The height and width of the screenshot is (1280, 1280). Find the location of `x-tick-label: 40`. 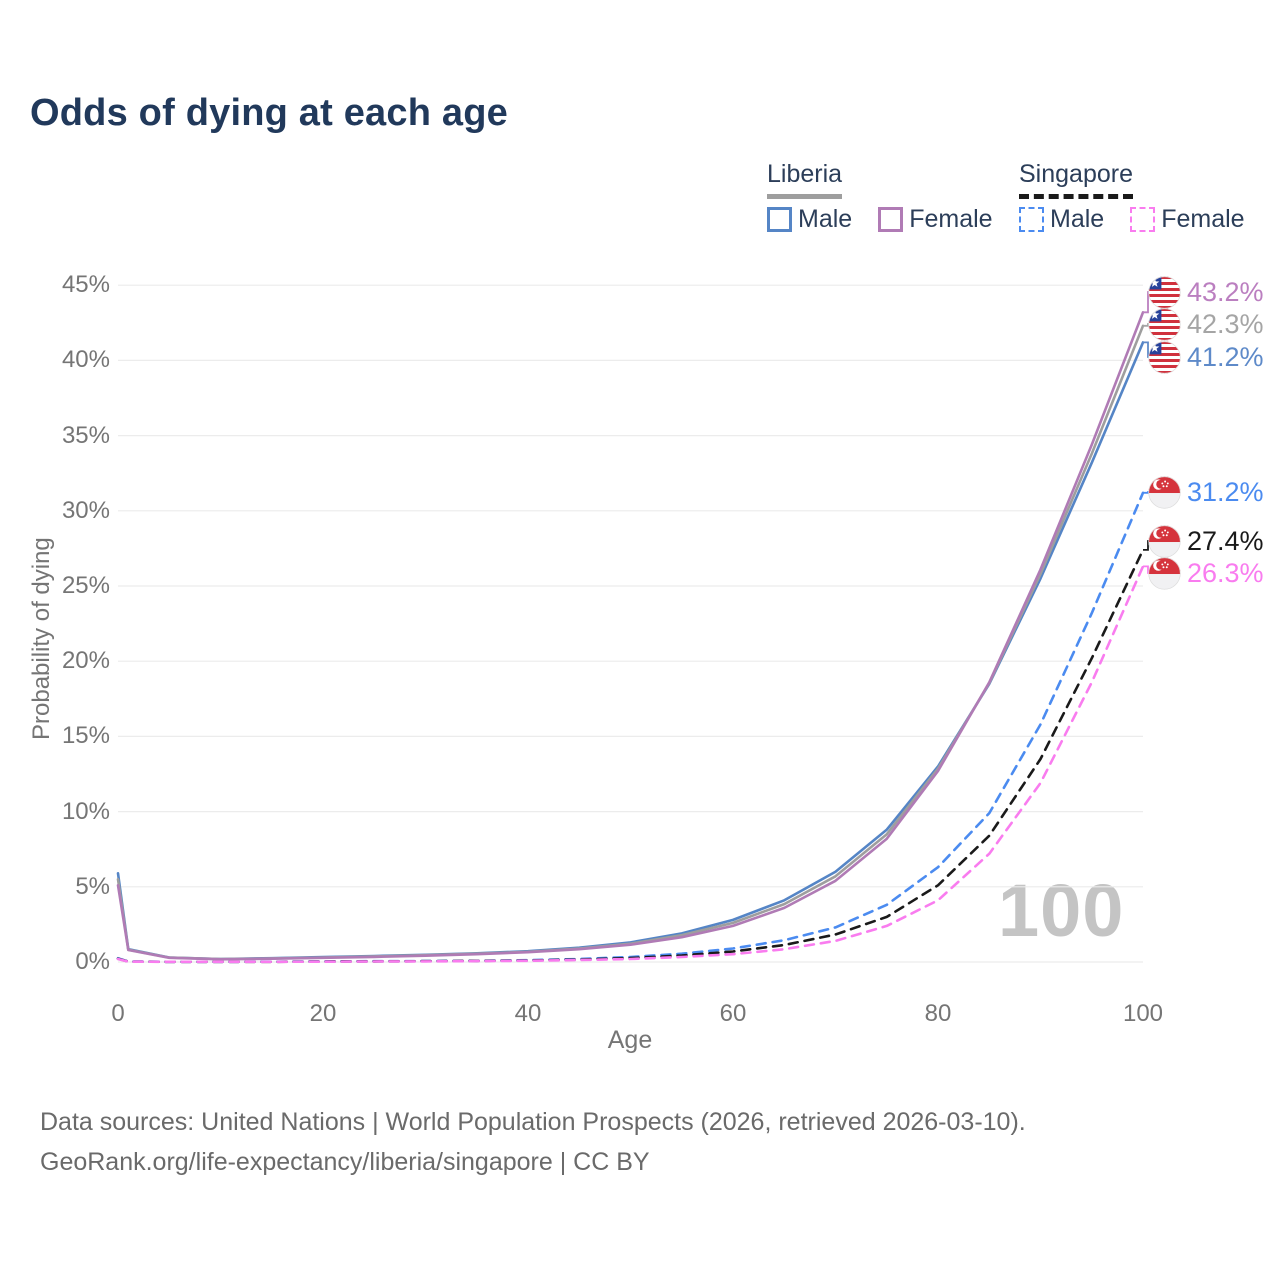

x-tick-label: 40 is located at coordinates (528, 1013).